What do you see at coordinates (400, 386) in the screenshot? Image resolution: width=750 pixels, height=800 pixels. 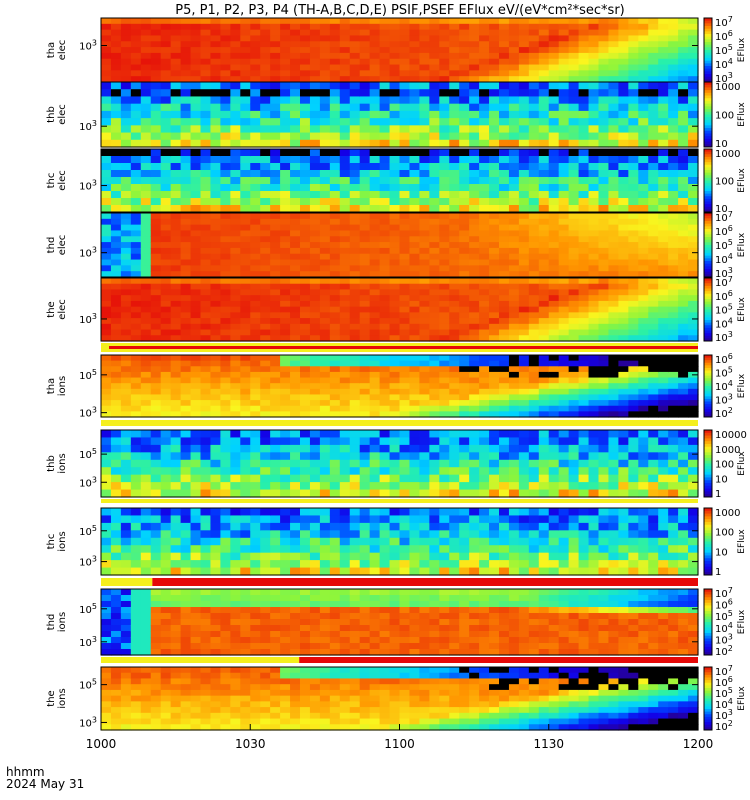 I see `spectrogram-cells` at bounding box center [400, 386].